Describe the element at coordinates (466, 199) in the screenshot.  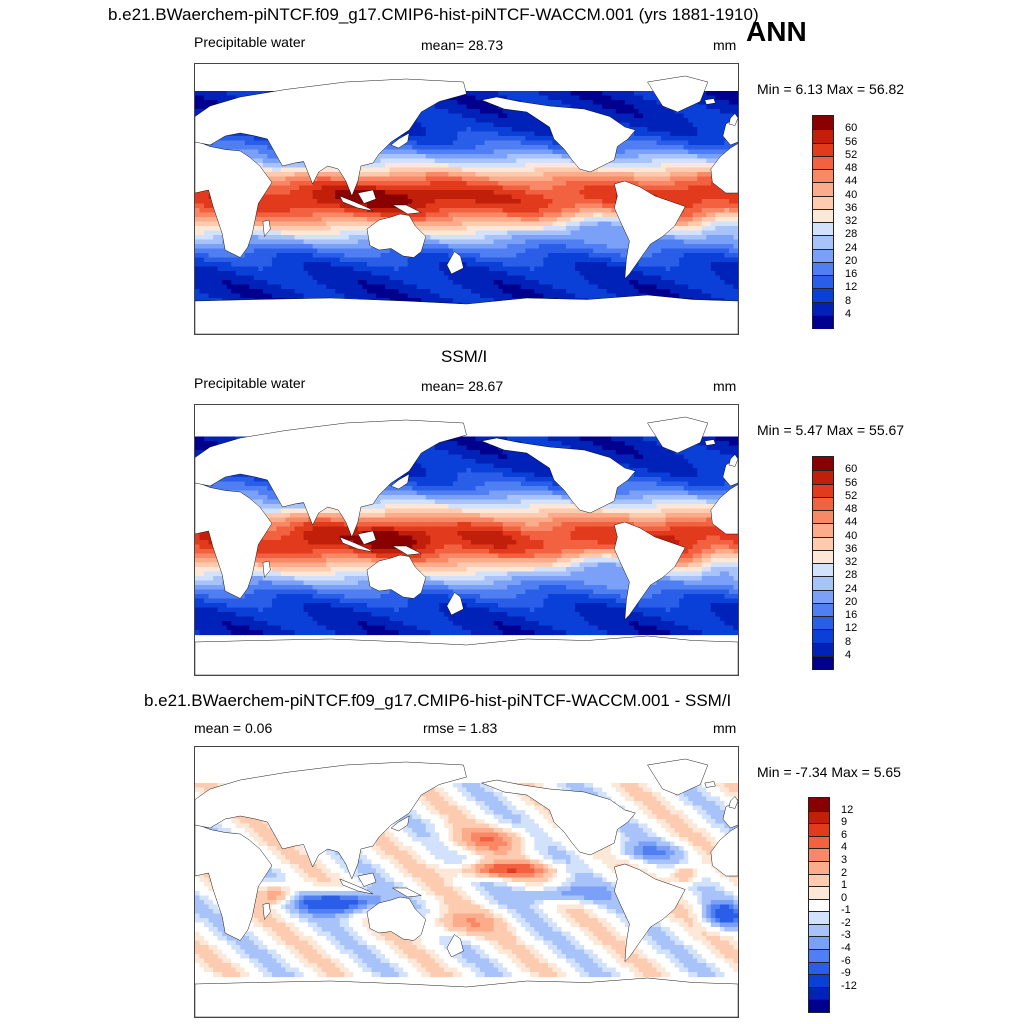
I see `panel1-map` at that location.